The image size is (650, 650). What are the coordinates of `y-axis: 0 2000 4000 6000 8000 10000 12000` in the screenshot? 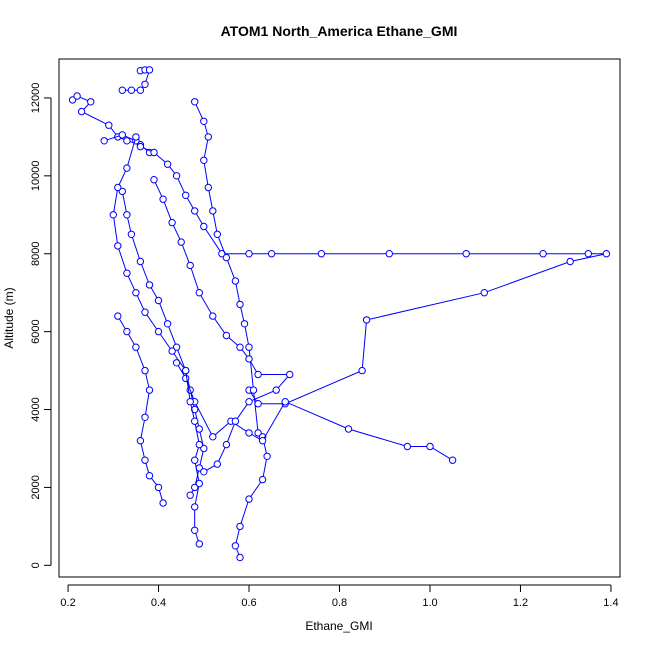 It's located at (41, 325).